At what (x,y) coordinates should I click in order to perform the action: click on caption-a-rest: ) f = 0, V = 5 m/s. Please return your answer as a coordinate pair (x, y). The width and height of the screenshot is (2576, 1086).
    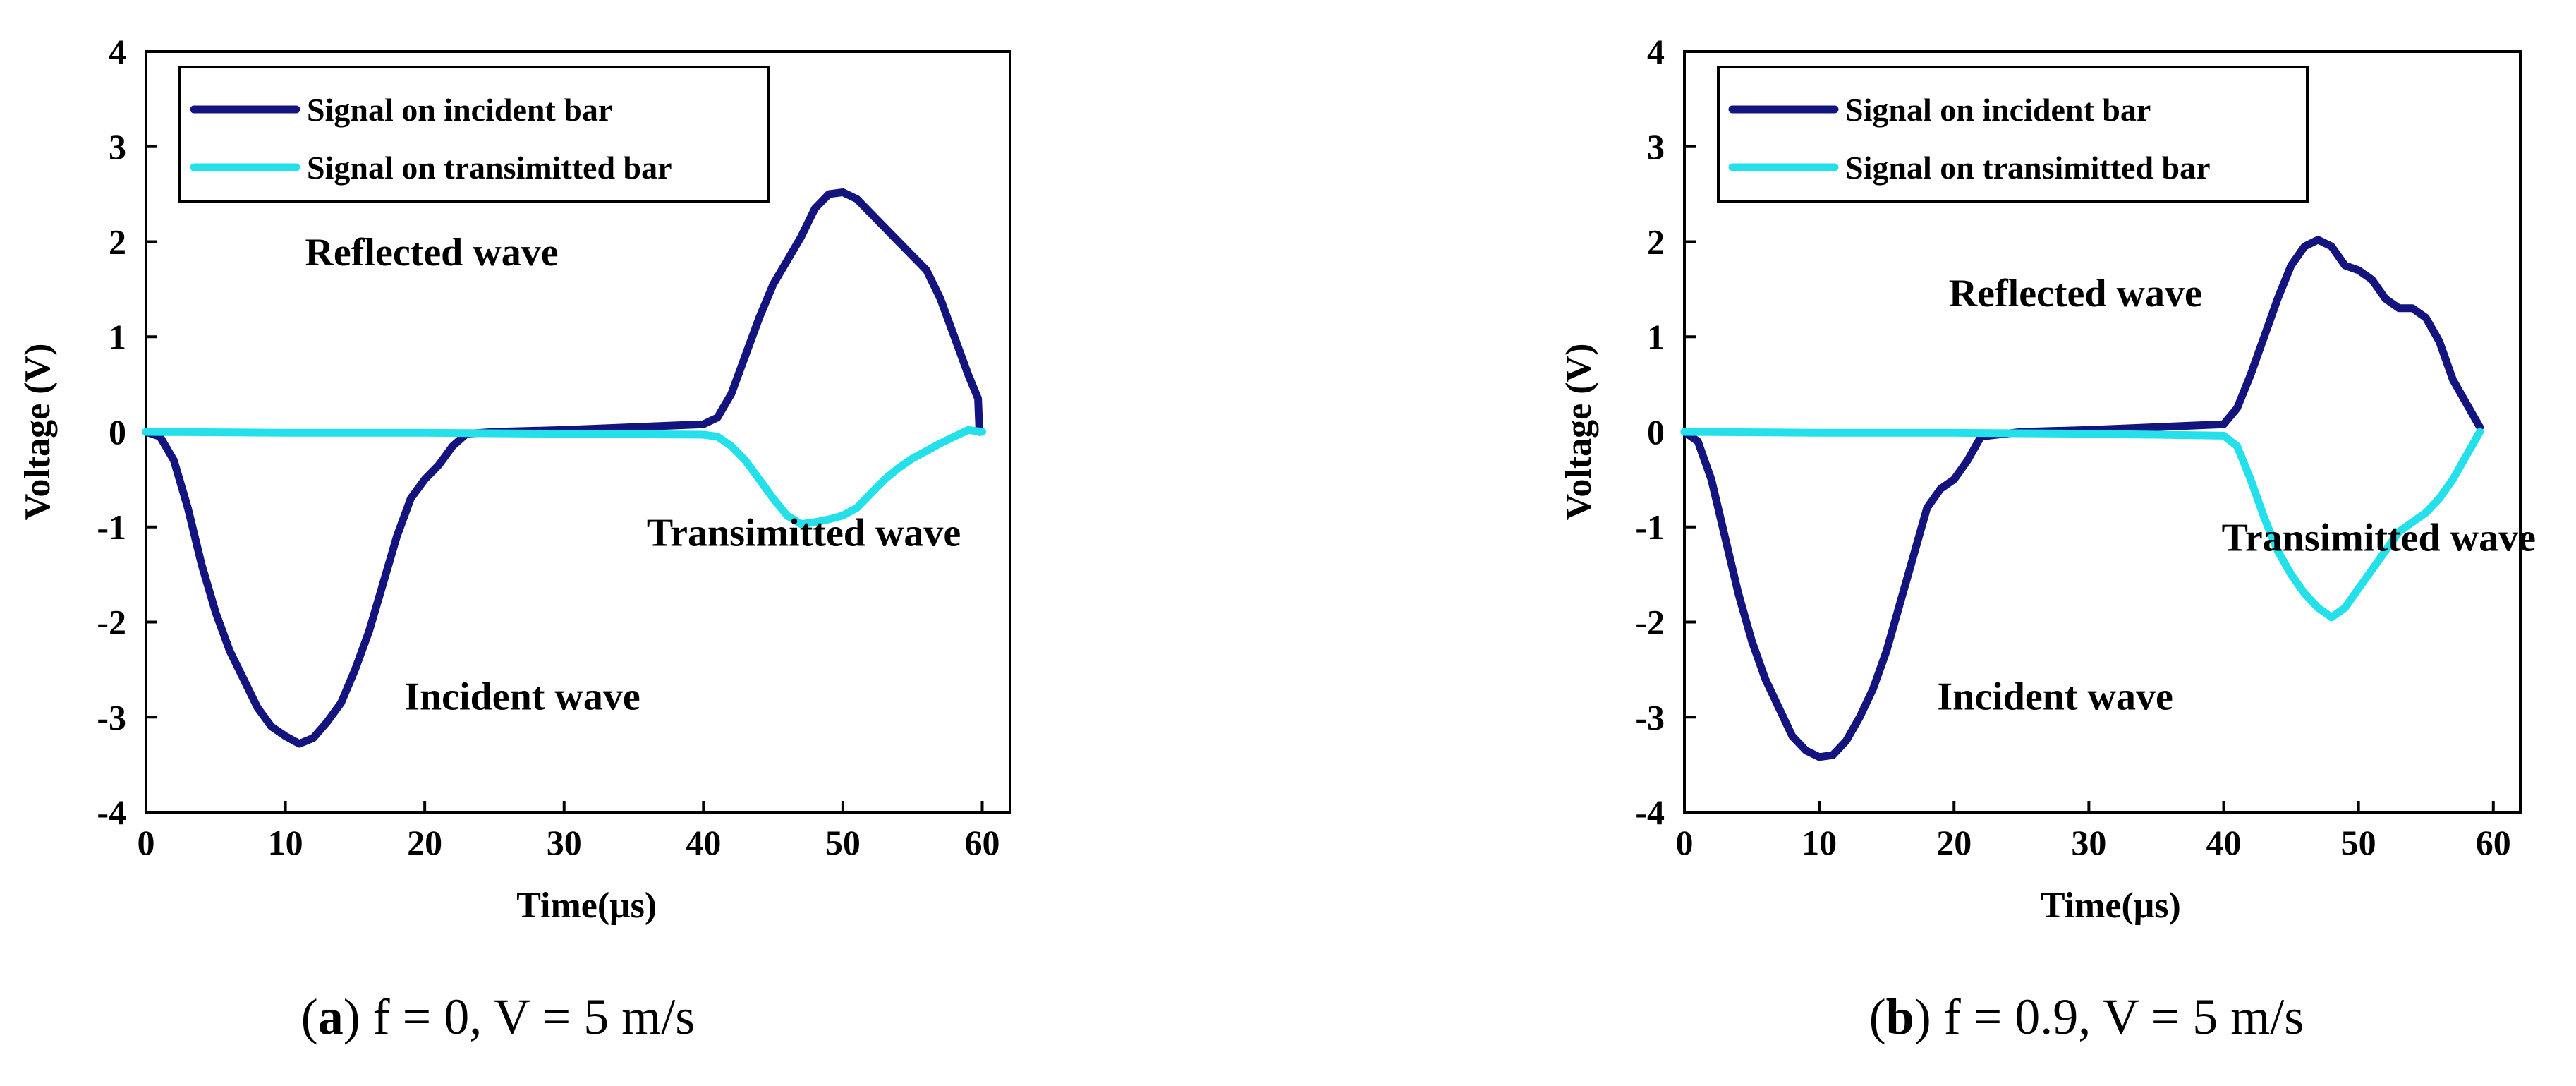
    Looking at the image, I should click on (519, 1017).